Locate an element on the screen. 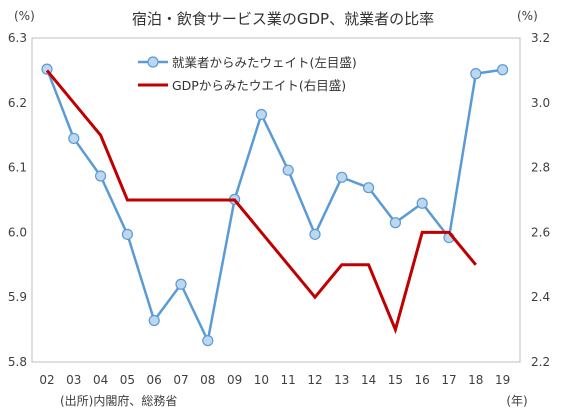 This screenshot has width=566, height=413. left-axis-tick-label: 5.8 is located at coordinates (17, 362).